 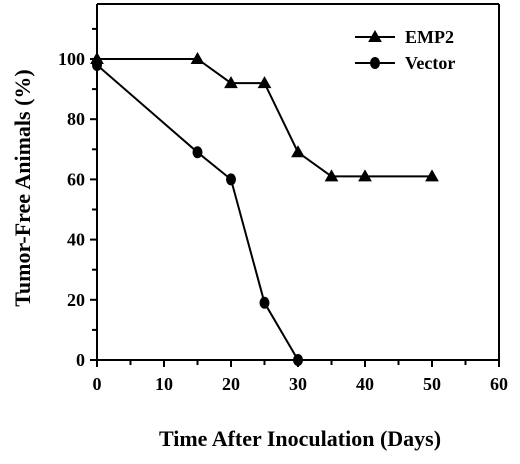 What do you see at coordinates (97, 384) in the screenshot?
I see `x-tick-label: 0` at bounding box center [97, 384].